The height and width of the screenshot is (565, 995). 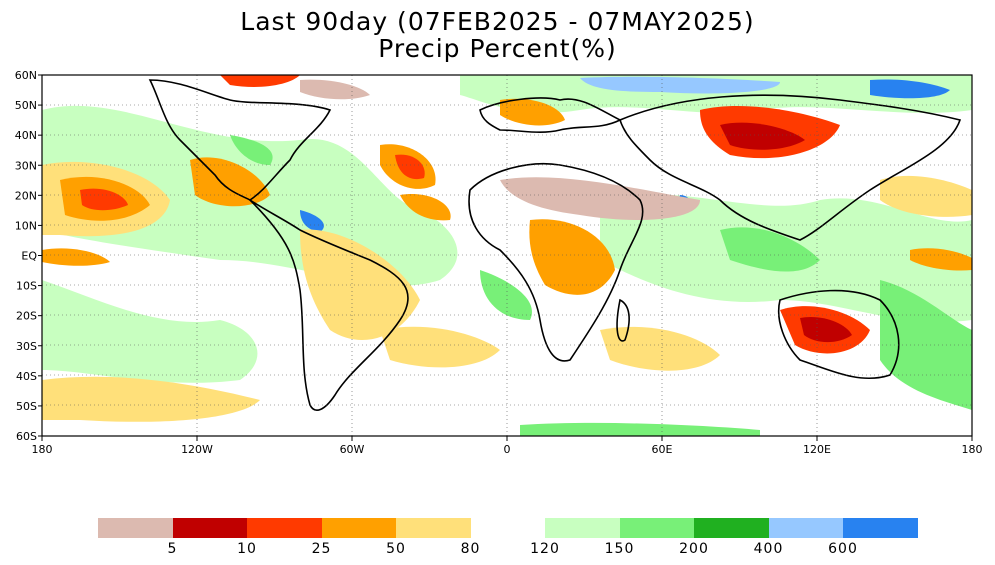 I want to click on latitude-tick-label: 20S, so click(x=26, y=316).